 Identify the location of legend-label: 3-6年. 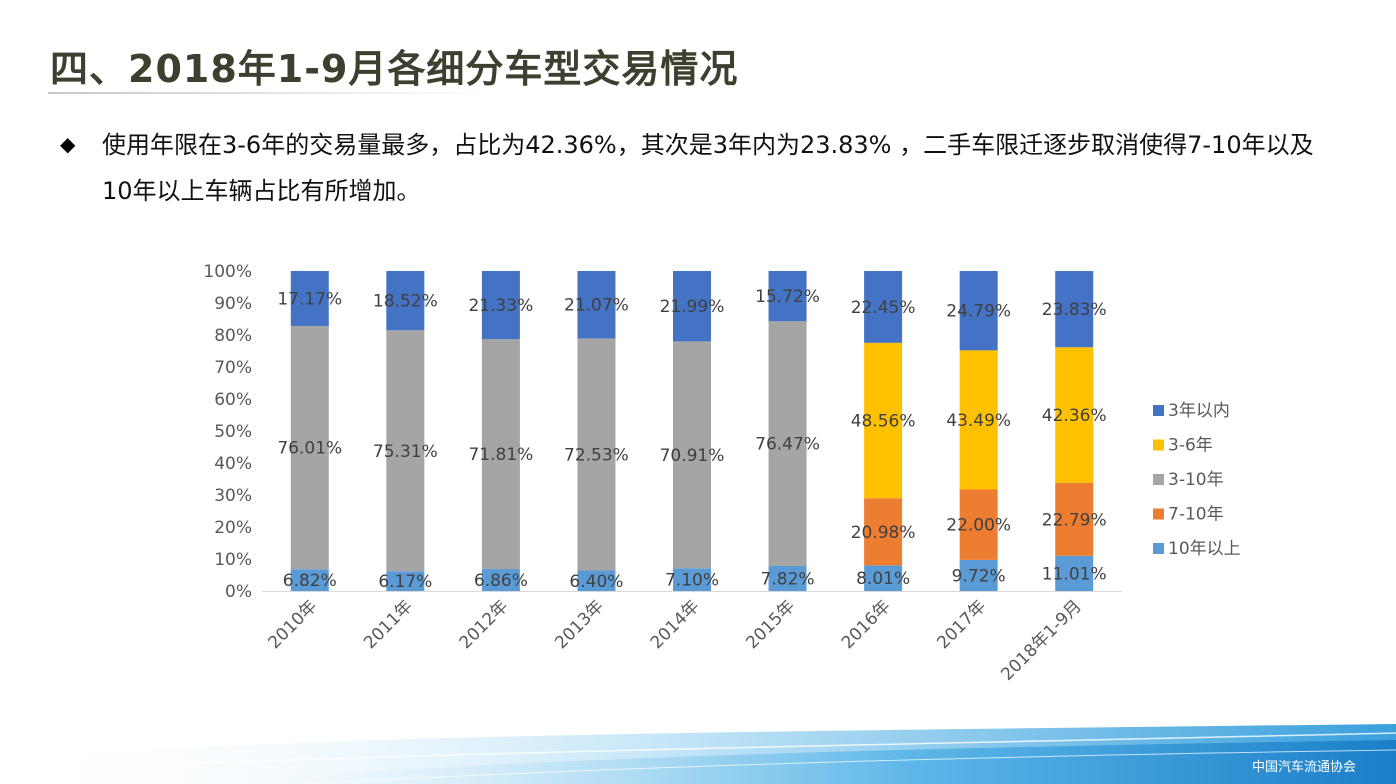
(1190, 446).